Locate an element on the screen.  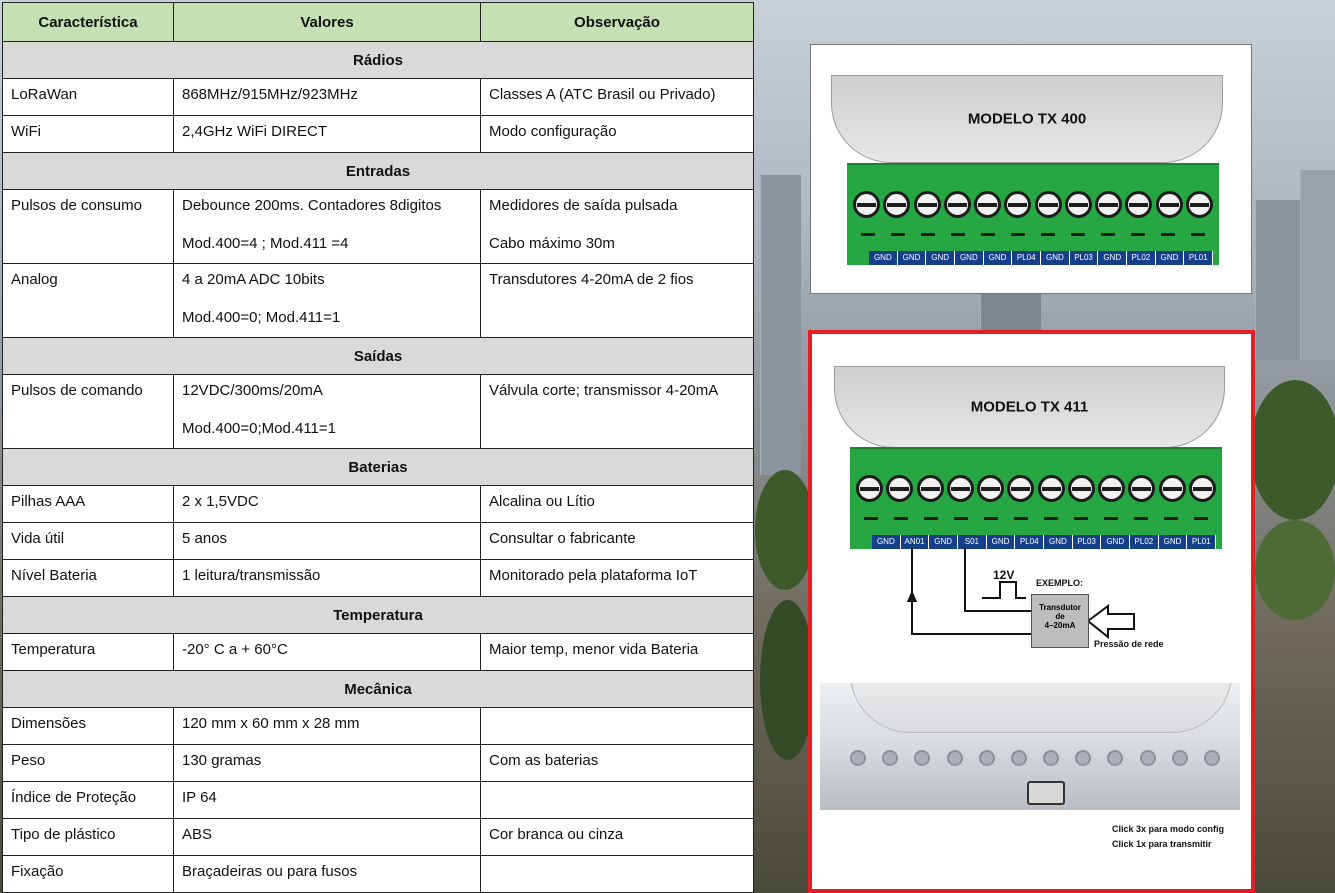
table-row: Índice de Proteção IP 64 is located at coordinates (378, 800).